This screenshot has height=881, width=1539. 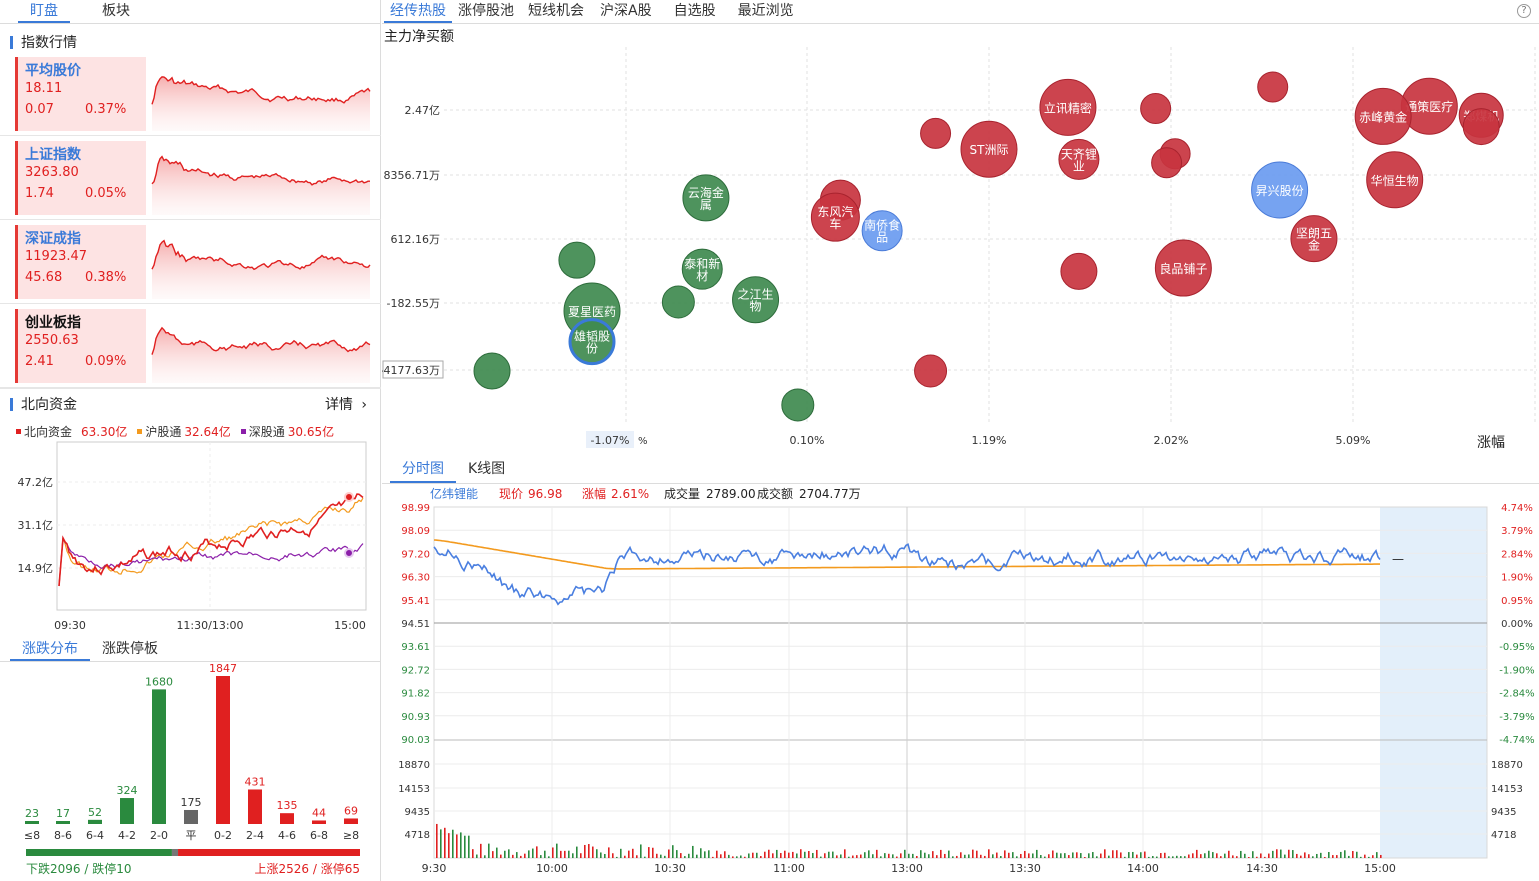 I want to click on index-row: 平均股价 18.11 0.07 0.37%, so click(x=198, y=94).